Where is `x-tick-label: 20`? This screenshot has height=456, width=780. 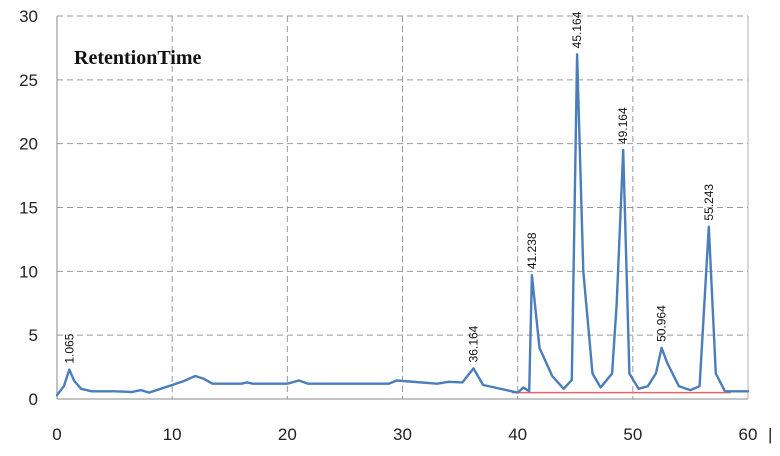 x-tick-label: 20 is located at coordinates (287, 434).